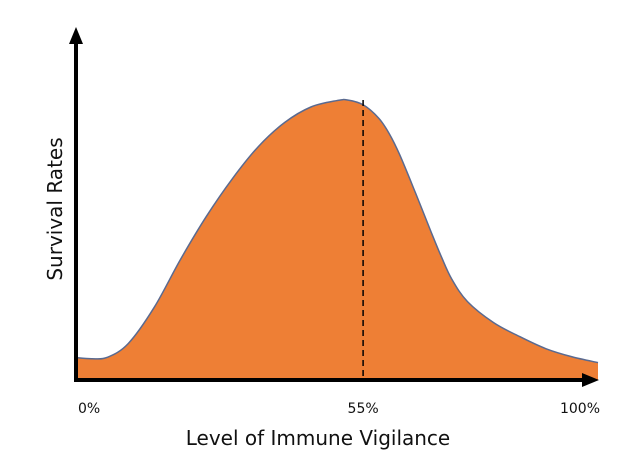 The image size is (636, 463). I want to click on x-tick-label: 55%, so click(363, 409).